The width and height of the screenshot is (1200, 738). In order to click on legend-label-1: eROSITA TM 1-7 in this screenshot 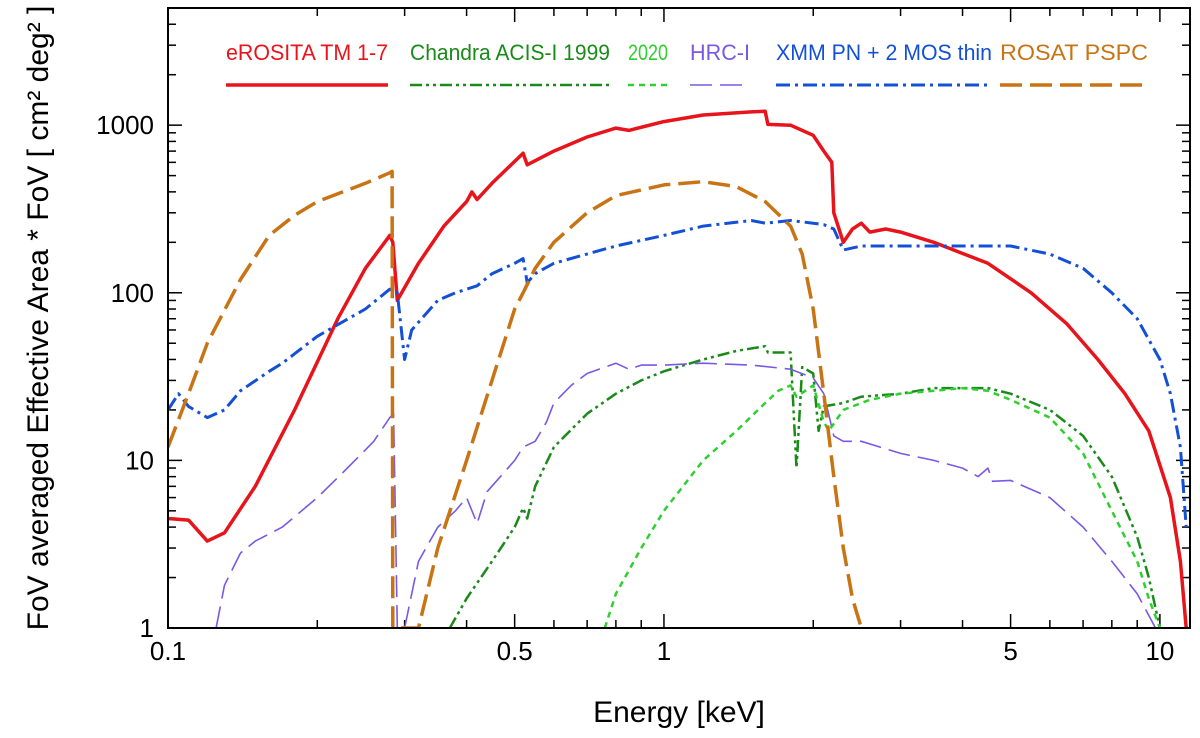, I will do `click(307, 52)`.